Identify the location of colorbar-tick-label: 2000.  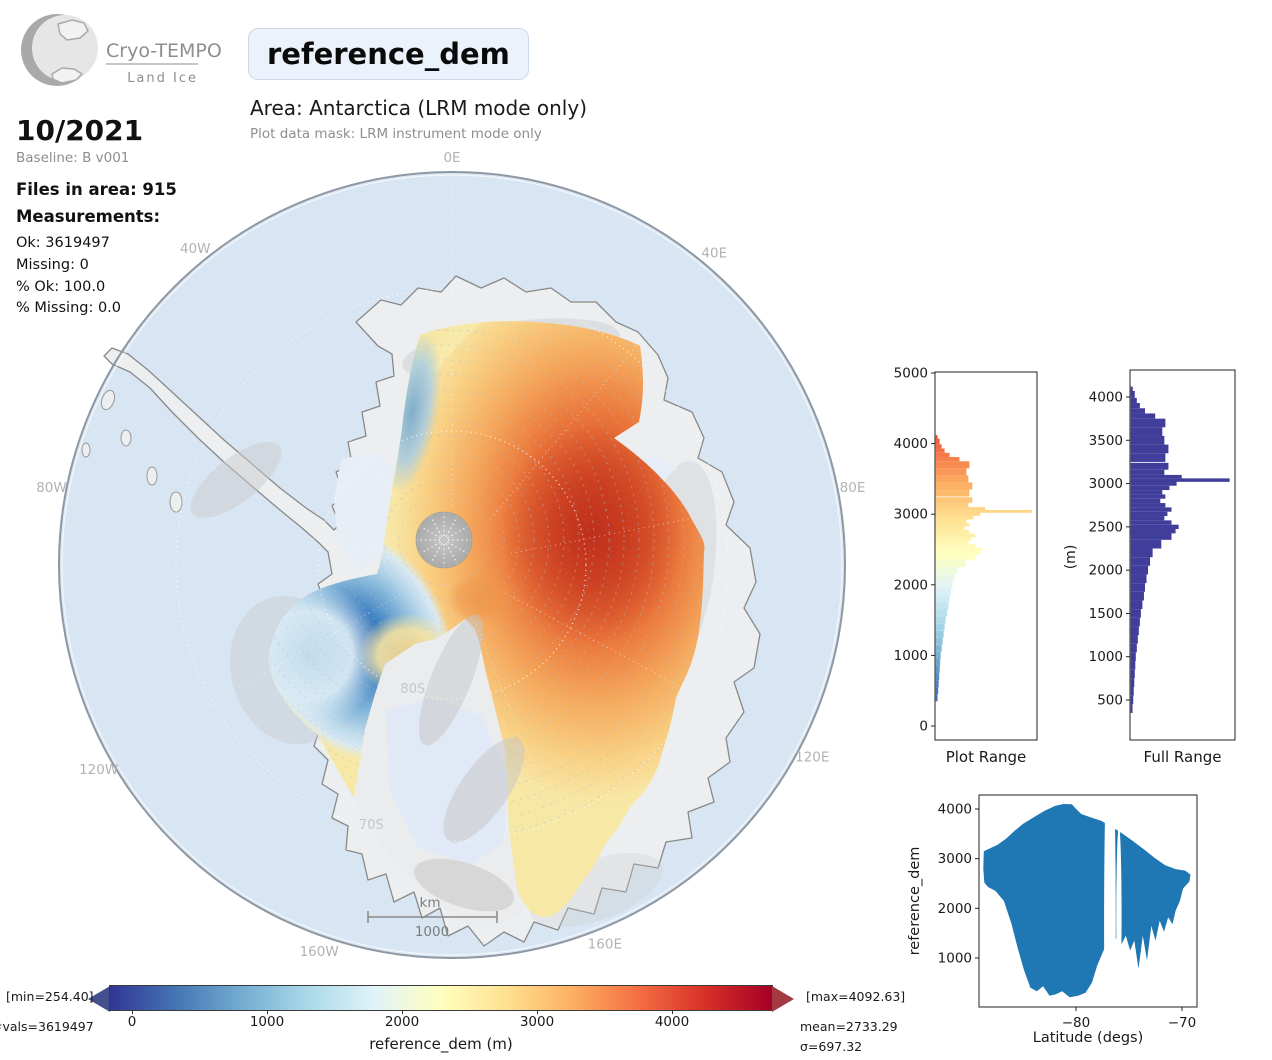
(402, 1022).